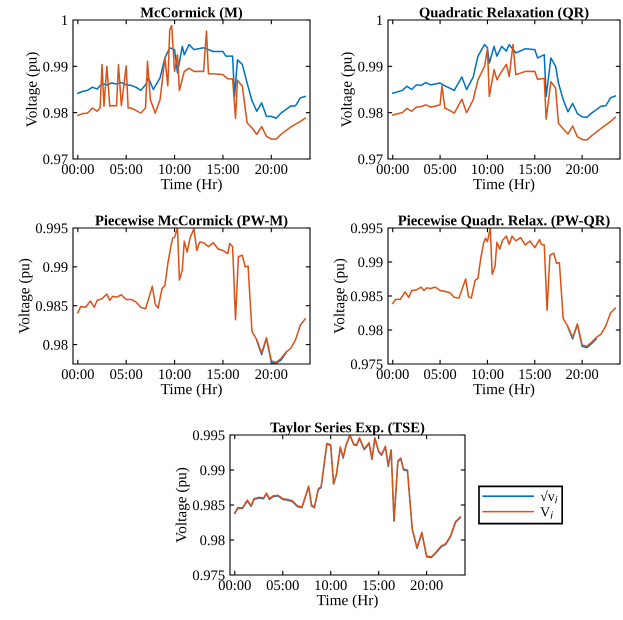 Image resolution: width=623 pixels, height=620 pixels. I want to click on chart-title: McCormick (M), so click(191, 13).